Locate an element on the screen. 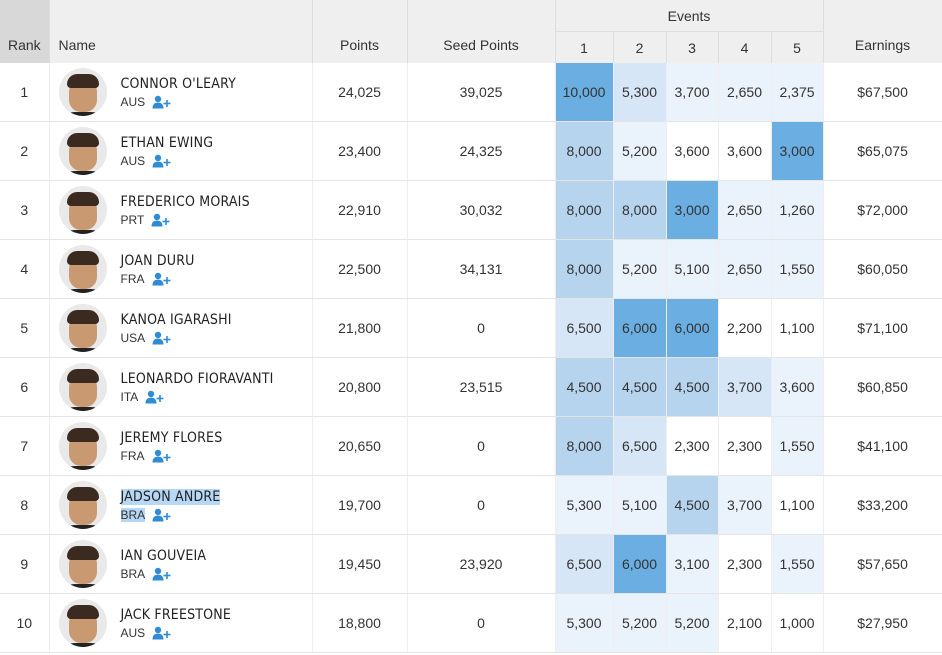 The width and height of the screenshot is (942, 655). points-cell: 20,650 is located at coordinates (360, 446).